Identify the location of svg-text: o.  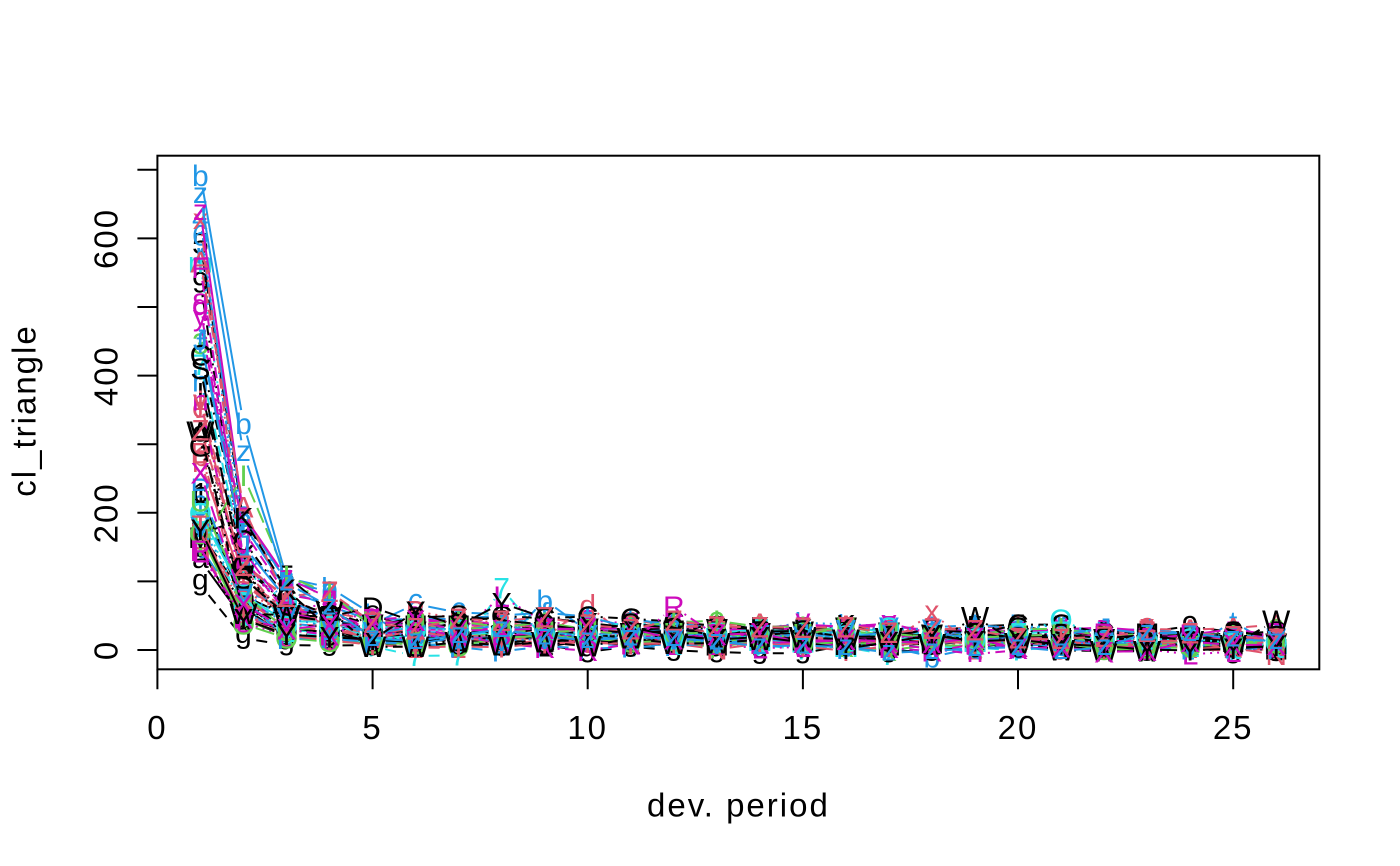
(1233, 642).